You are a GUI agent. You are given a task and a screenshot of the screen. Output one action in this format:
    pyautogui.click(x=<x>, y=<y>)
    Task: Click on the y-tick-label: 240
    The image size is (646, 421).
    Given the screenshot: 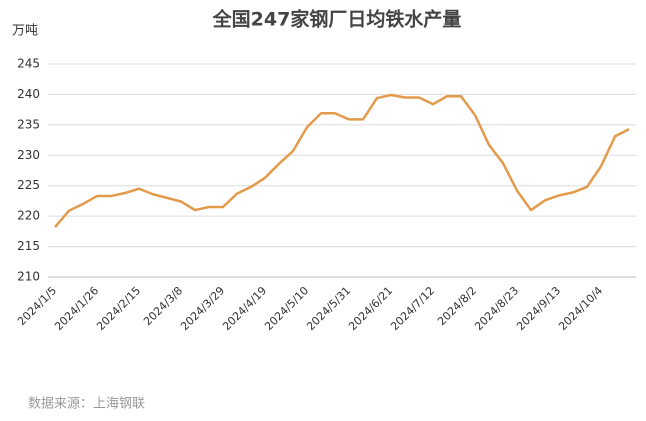 What is the action you would take?
    pyautogui.click(x=28, y=94)
    